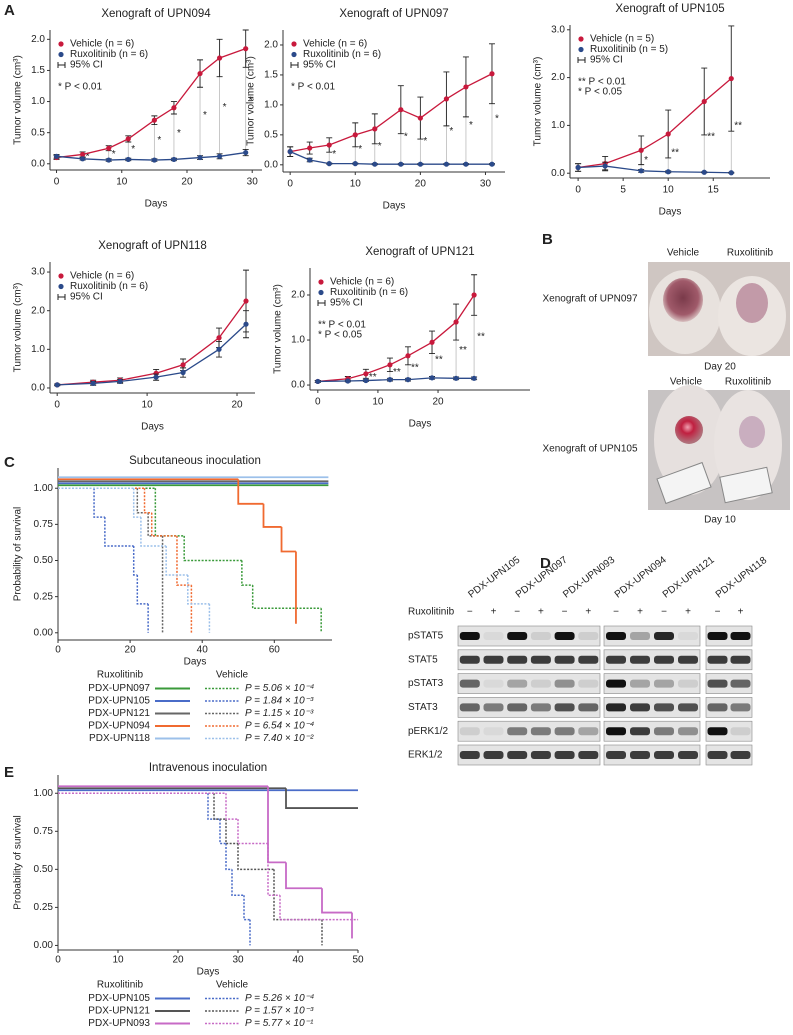 The image size is (793, 1035). I want to click on y-tick-label: 0.5, so click(271, 134).